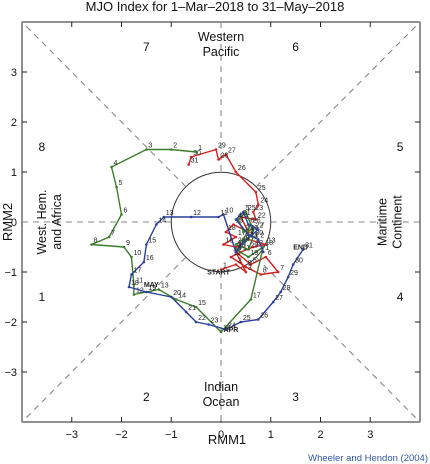  I want to click on annotation-label: END, so click(300, 248).